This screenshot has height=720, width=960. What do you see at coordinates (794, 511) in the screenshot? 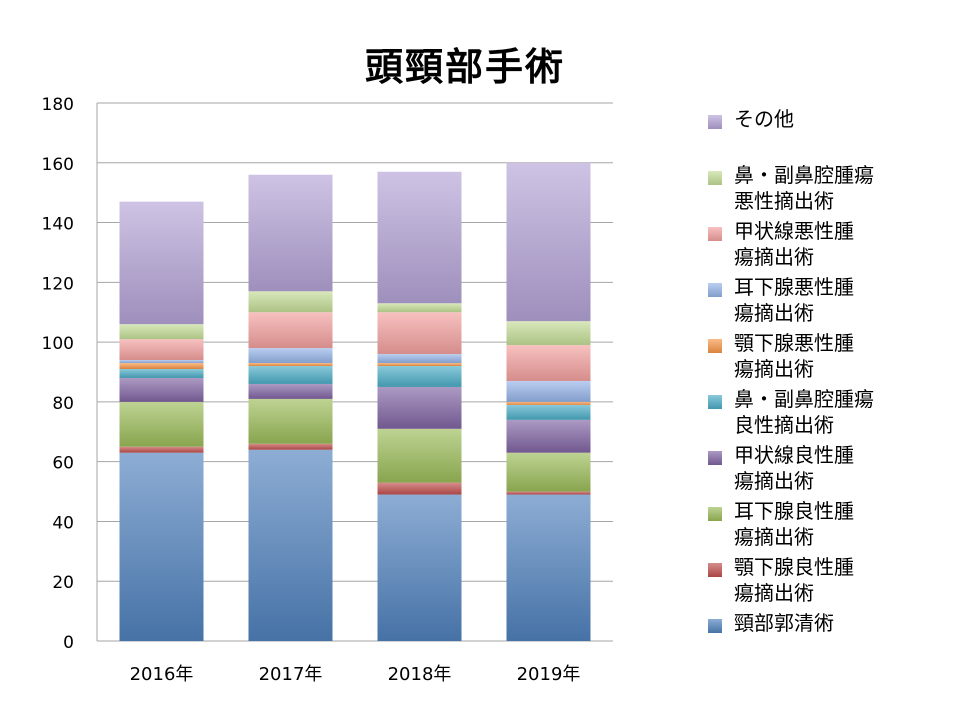
I see `legend-label: 耳下腺良性腫` at bounding box center [794, 511].